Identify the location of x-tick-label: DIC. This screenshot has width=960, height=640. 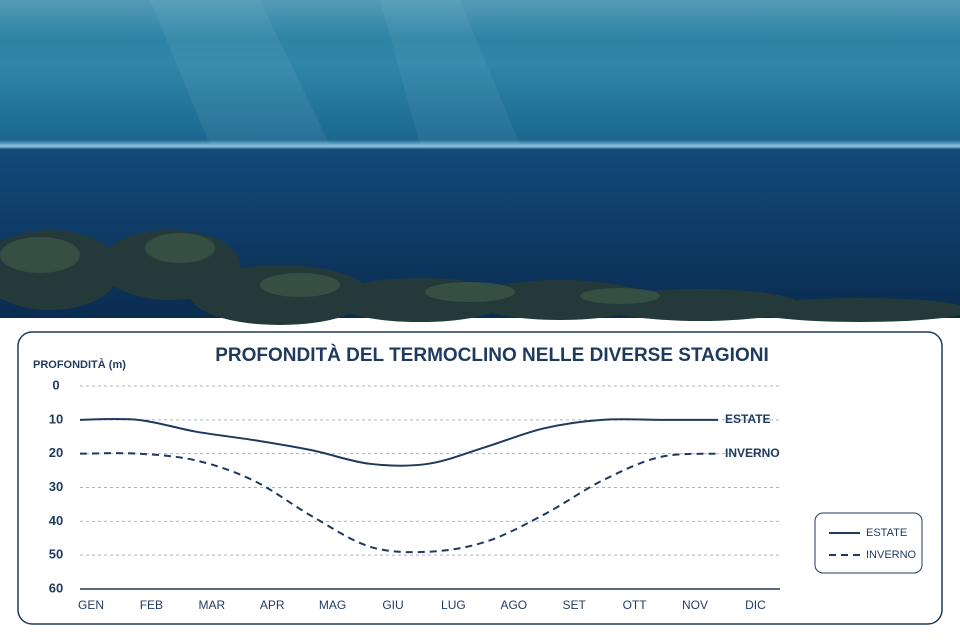
(755, 605).